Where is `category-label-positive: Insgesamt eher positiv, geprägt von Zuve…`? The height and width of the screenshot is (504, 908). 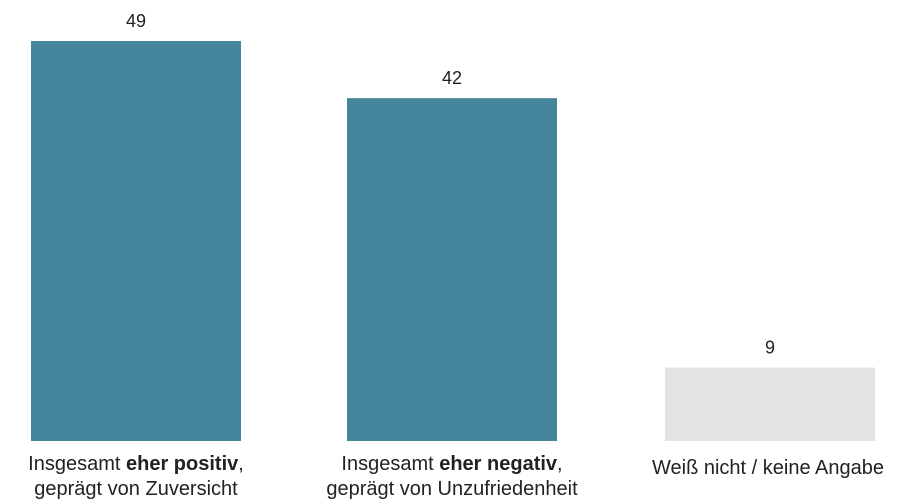
category-label-positive: Insgesamt eher positiv, geprägt von Zuve… is located at coordinates (136, 476).